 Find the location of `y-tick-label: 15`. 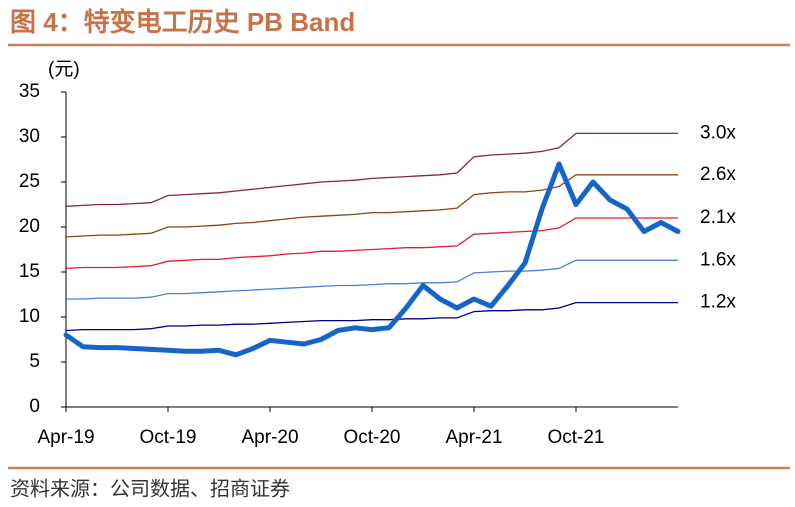

y-tick-label: 15 is located at coordinates (29, 271).